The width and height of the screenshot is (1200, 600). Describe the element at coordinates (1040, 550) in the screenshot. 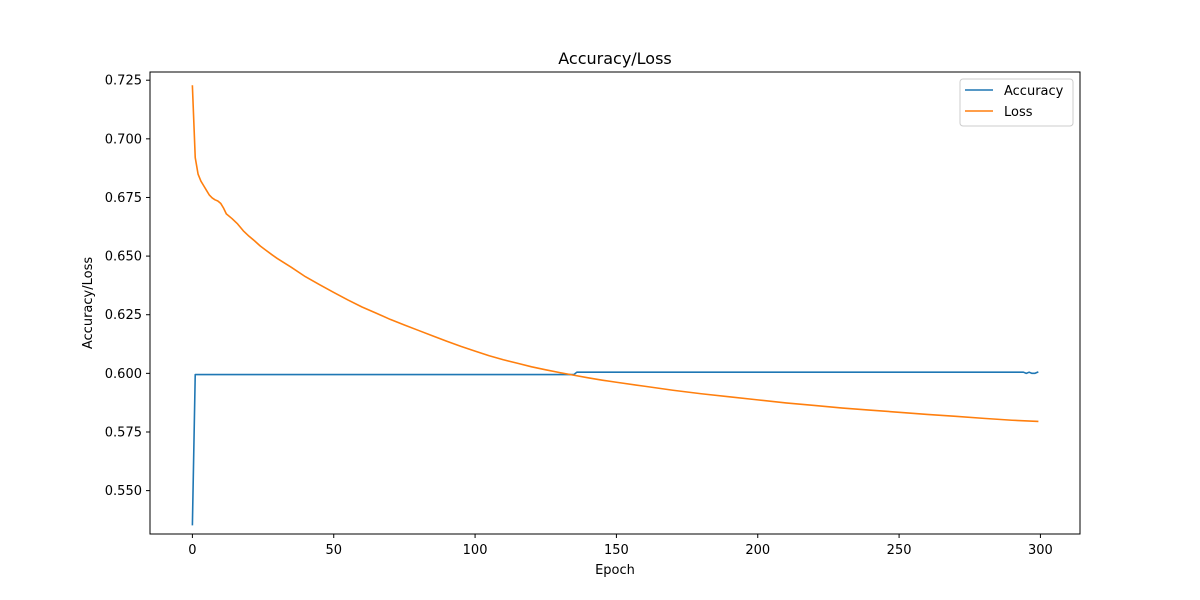

I see `x-tick-label: 300` at that location.